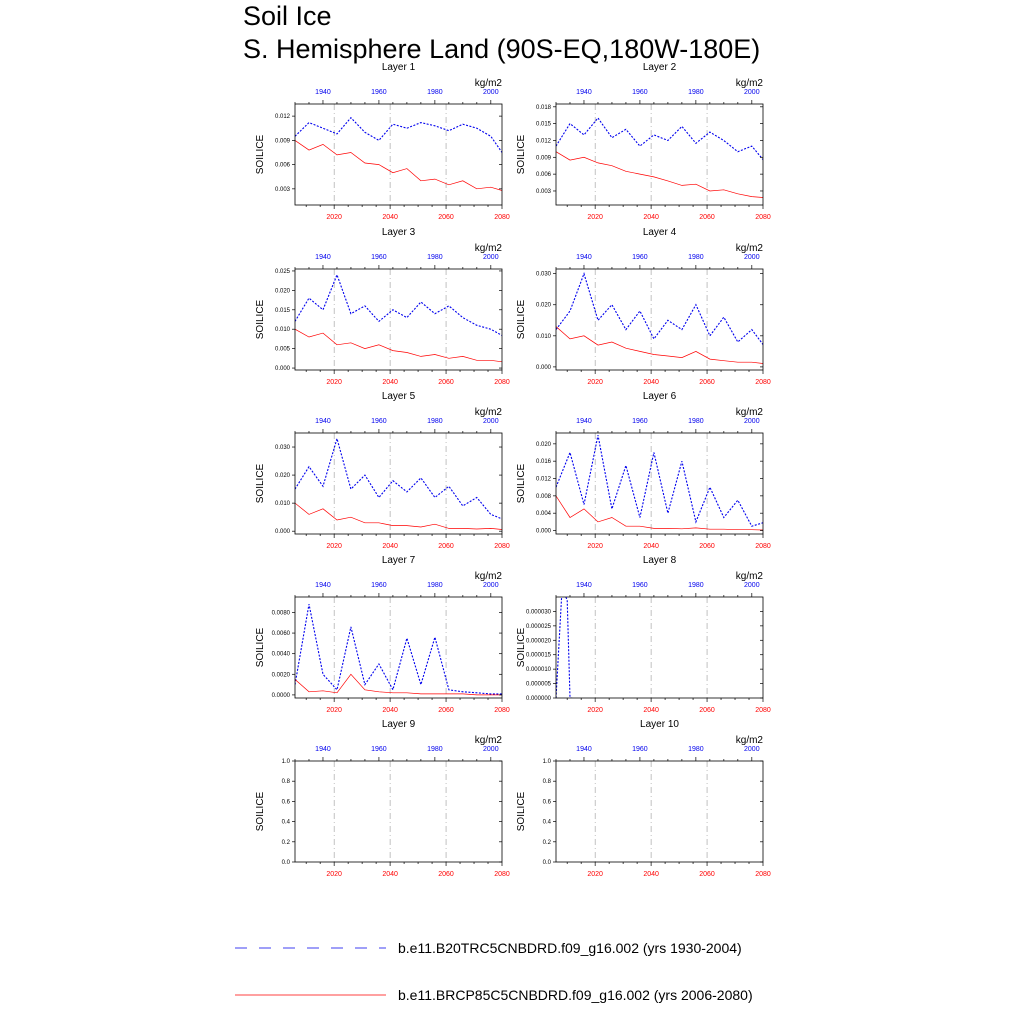 This screenshot has width=1024, height=1024. What do you see at coordinates (544, 275) in the screenshot?
I see `layer-4-y-tick-label: 0.030` at bounding box center [544, 275].